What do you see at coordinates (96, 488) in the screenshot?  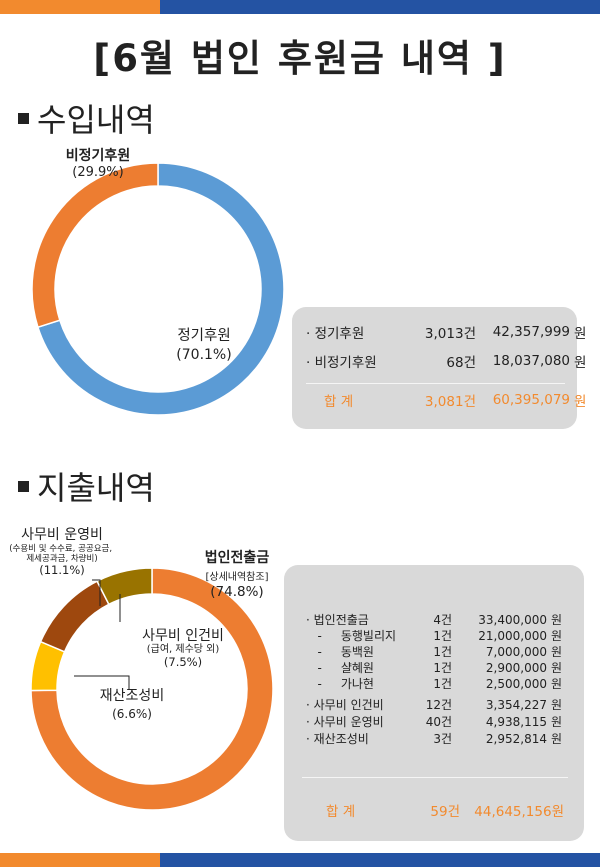 I see `expense-heading-text: 지출내역` at bounding box center [96, 488].